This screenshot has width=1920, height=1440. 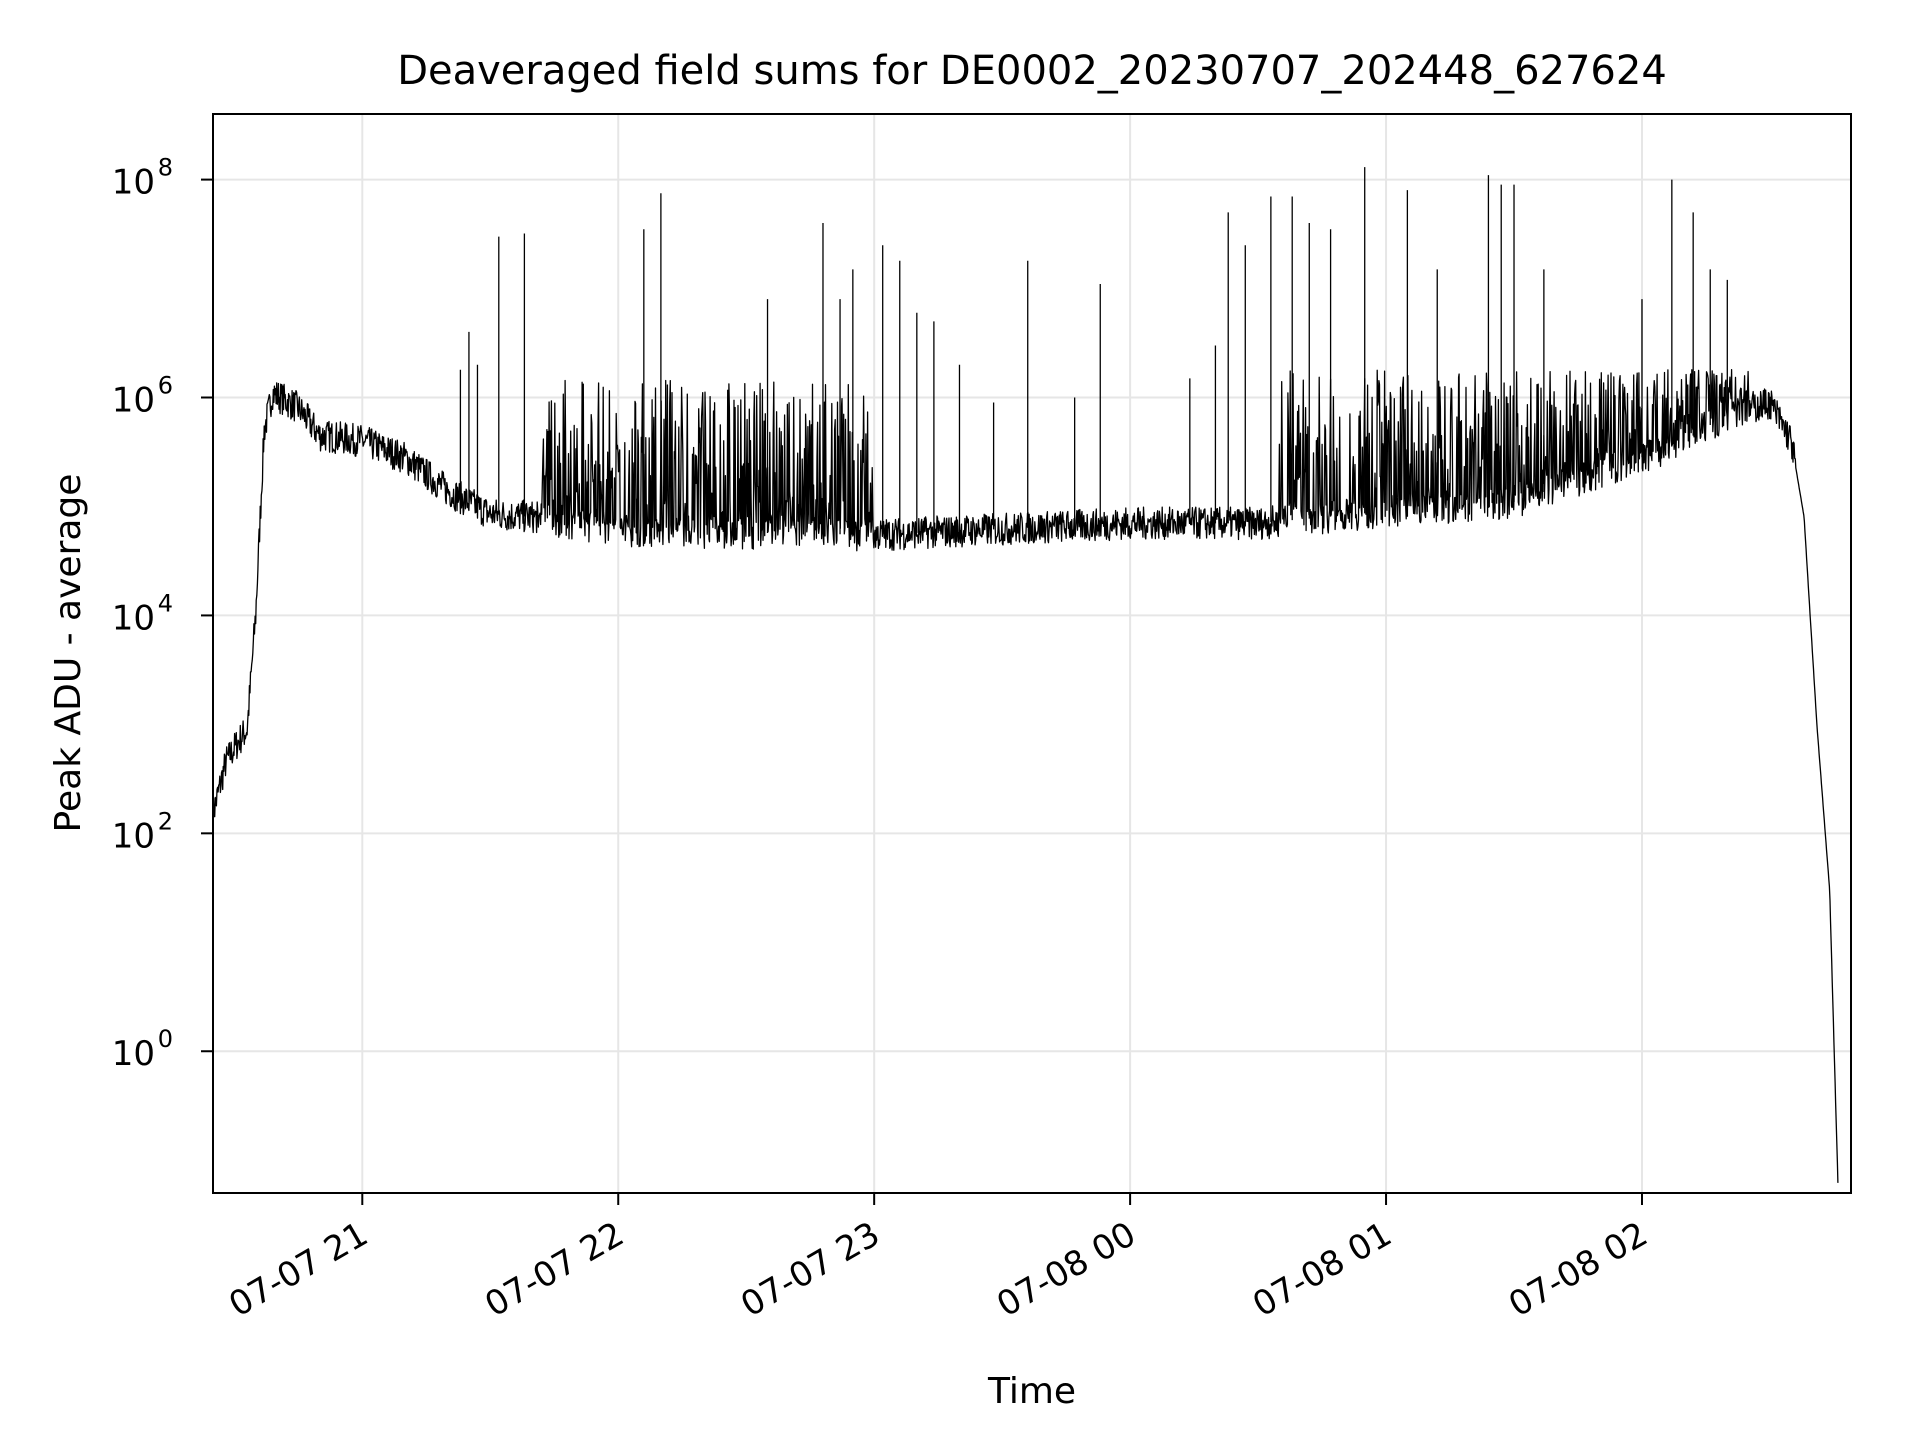 What do you see at coordinates (165, 386) in the screenshot?
I see `y-tick-exponent: 6` at bounding box center [165, 386].